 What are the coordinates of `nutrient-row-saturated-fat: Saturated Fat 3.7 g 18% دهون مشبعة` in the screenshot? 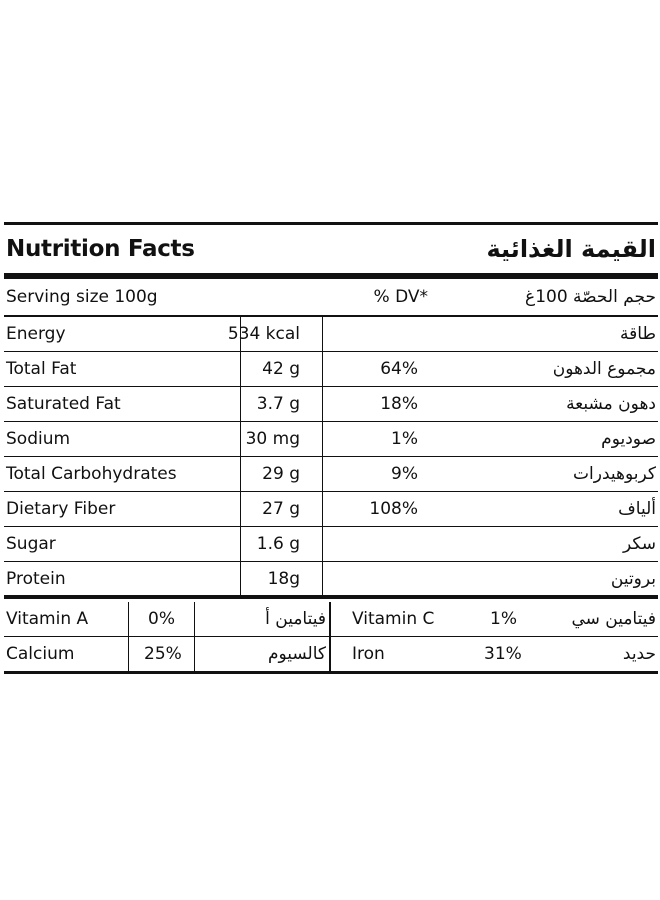 It's located at (331, 404).